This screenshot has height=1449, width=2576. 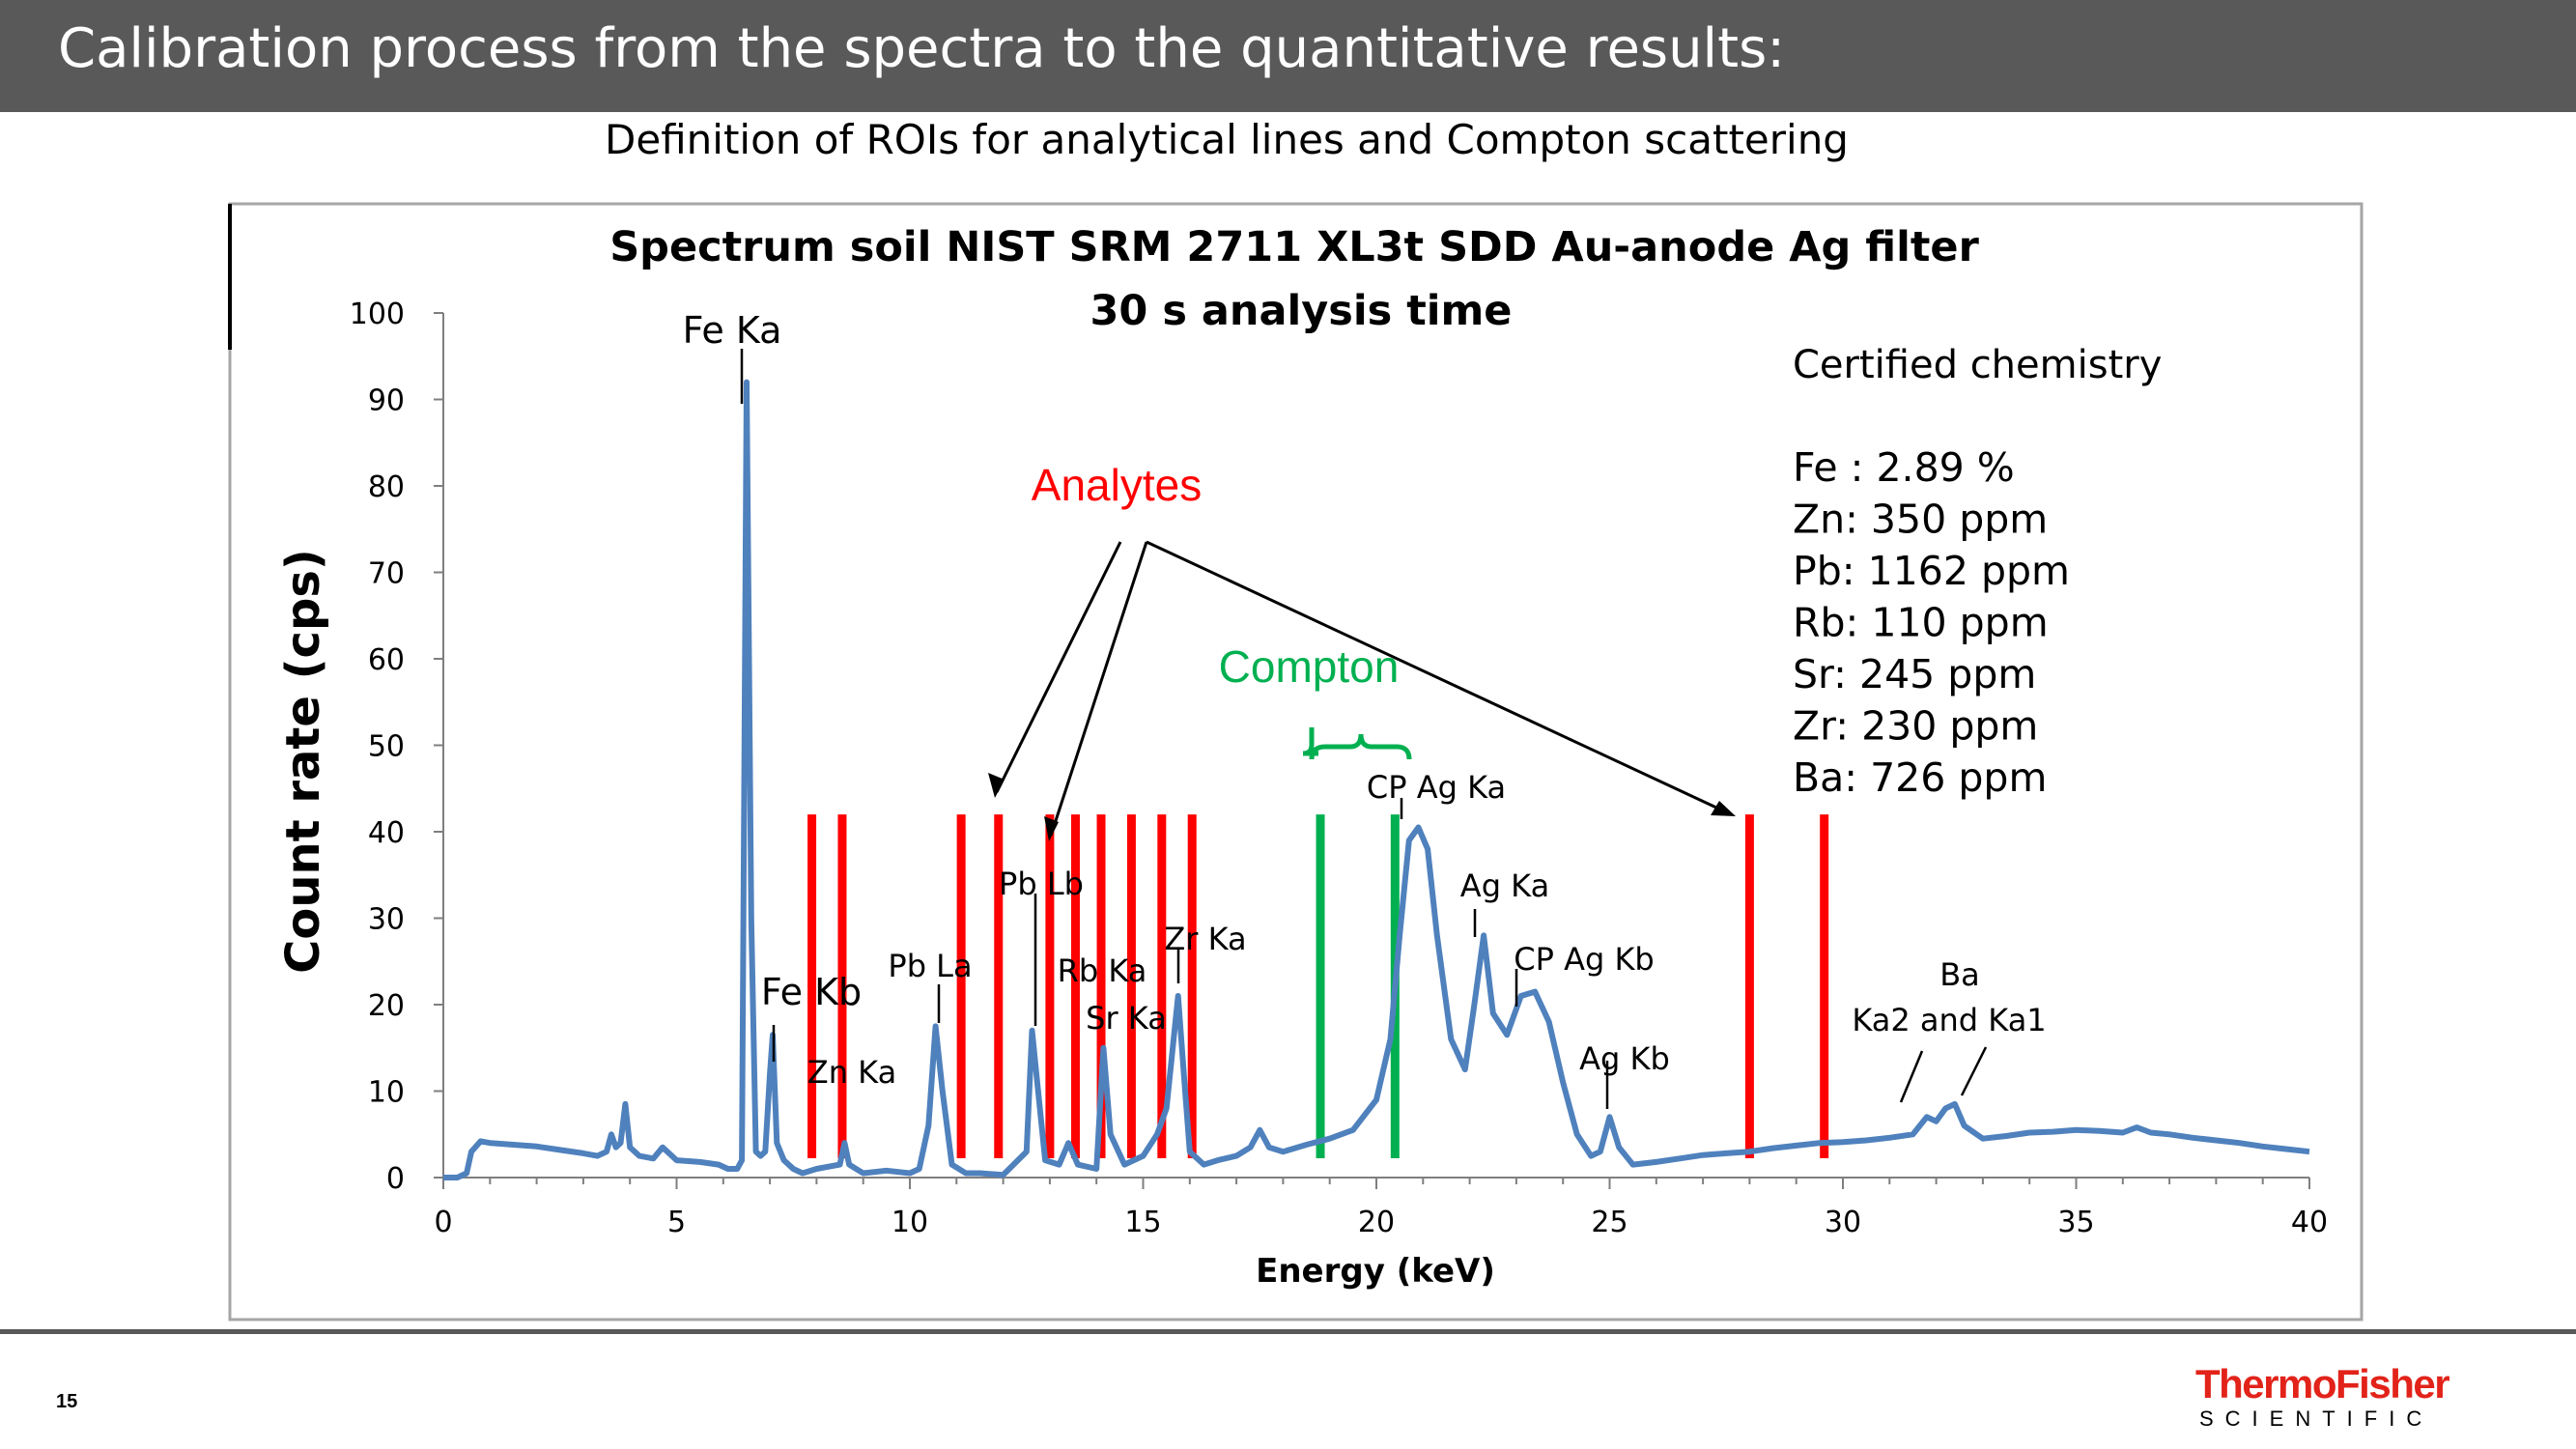 I want to click on peak-label: Ag Ka, so click(x=1504, y=885).